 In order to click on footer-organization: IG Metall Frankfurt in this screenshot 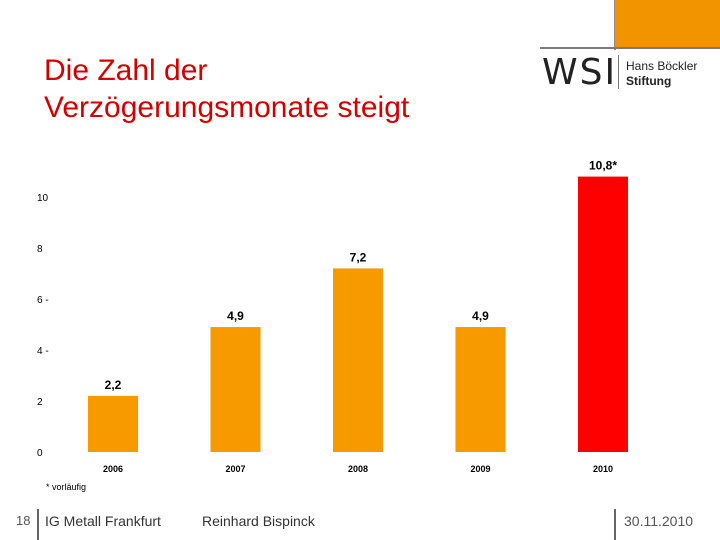, I will do `click(103, 521)`.